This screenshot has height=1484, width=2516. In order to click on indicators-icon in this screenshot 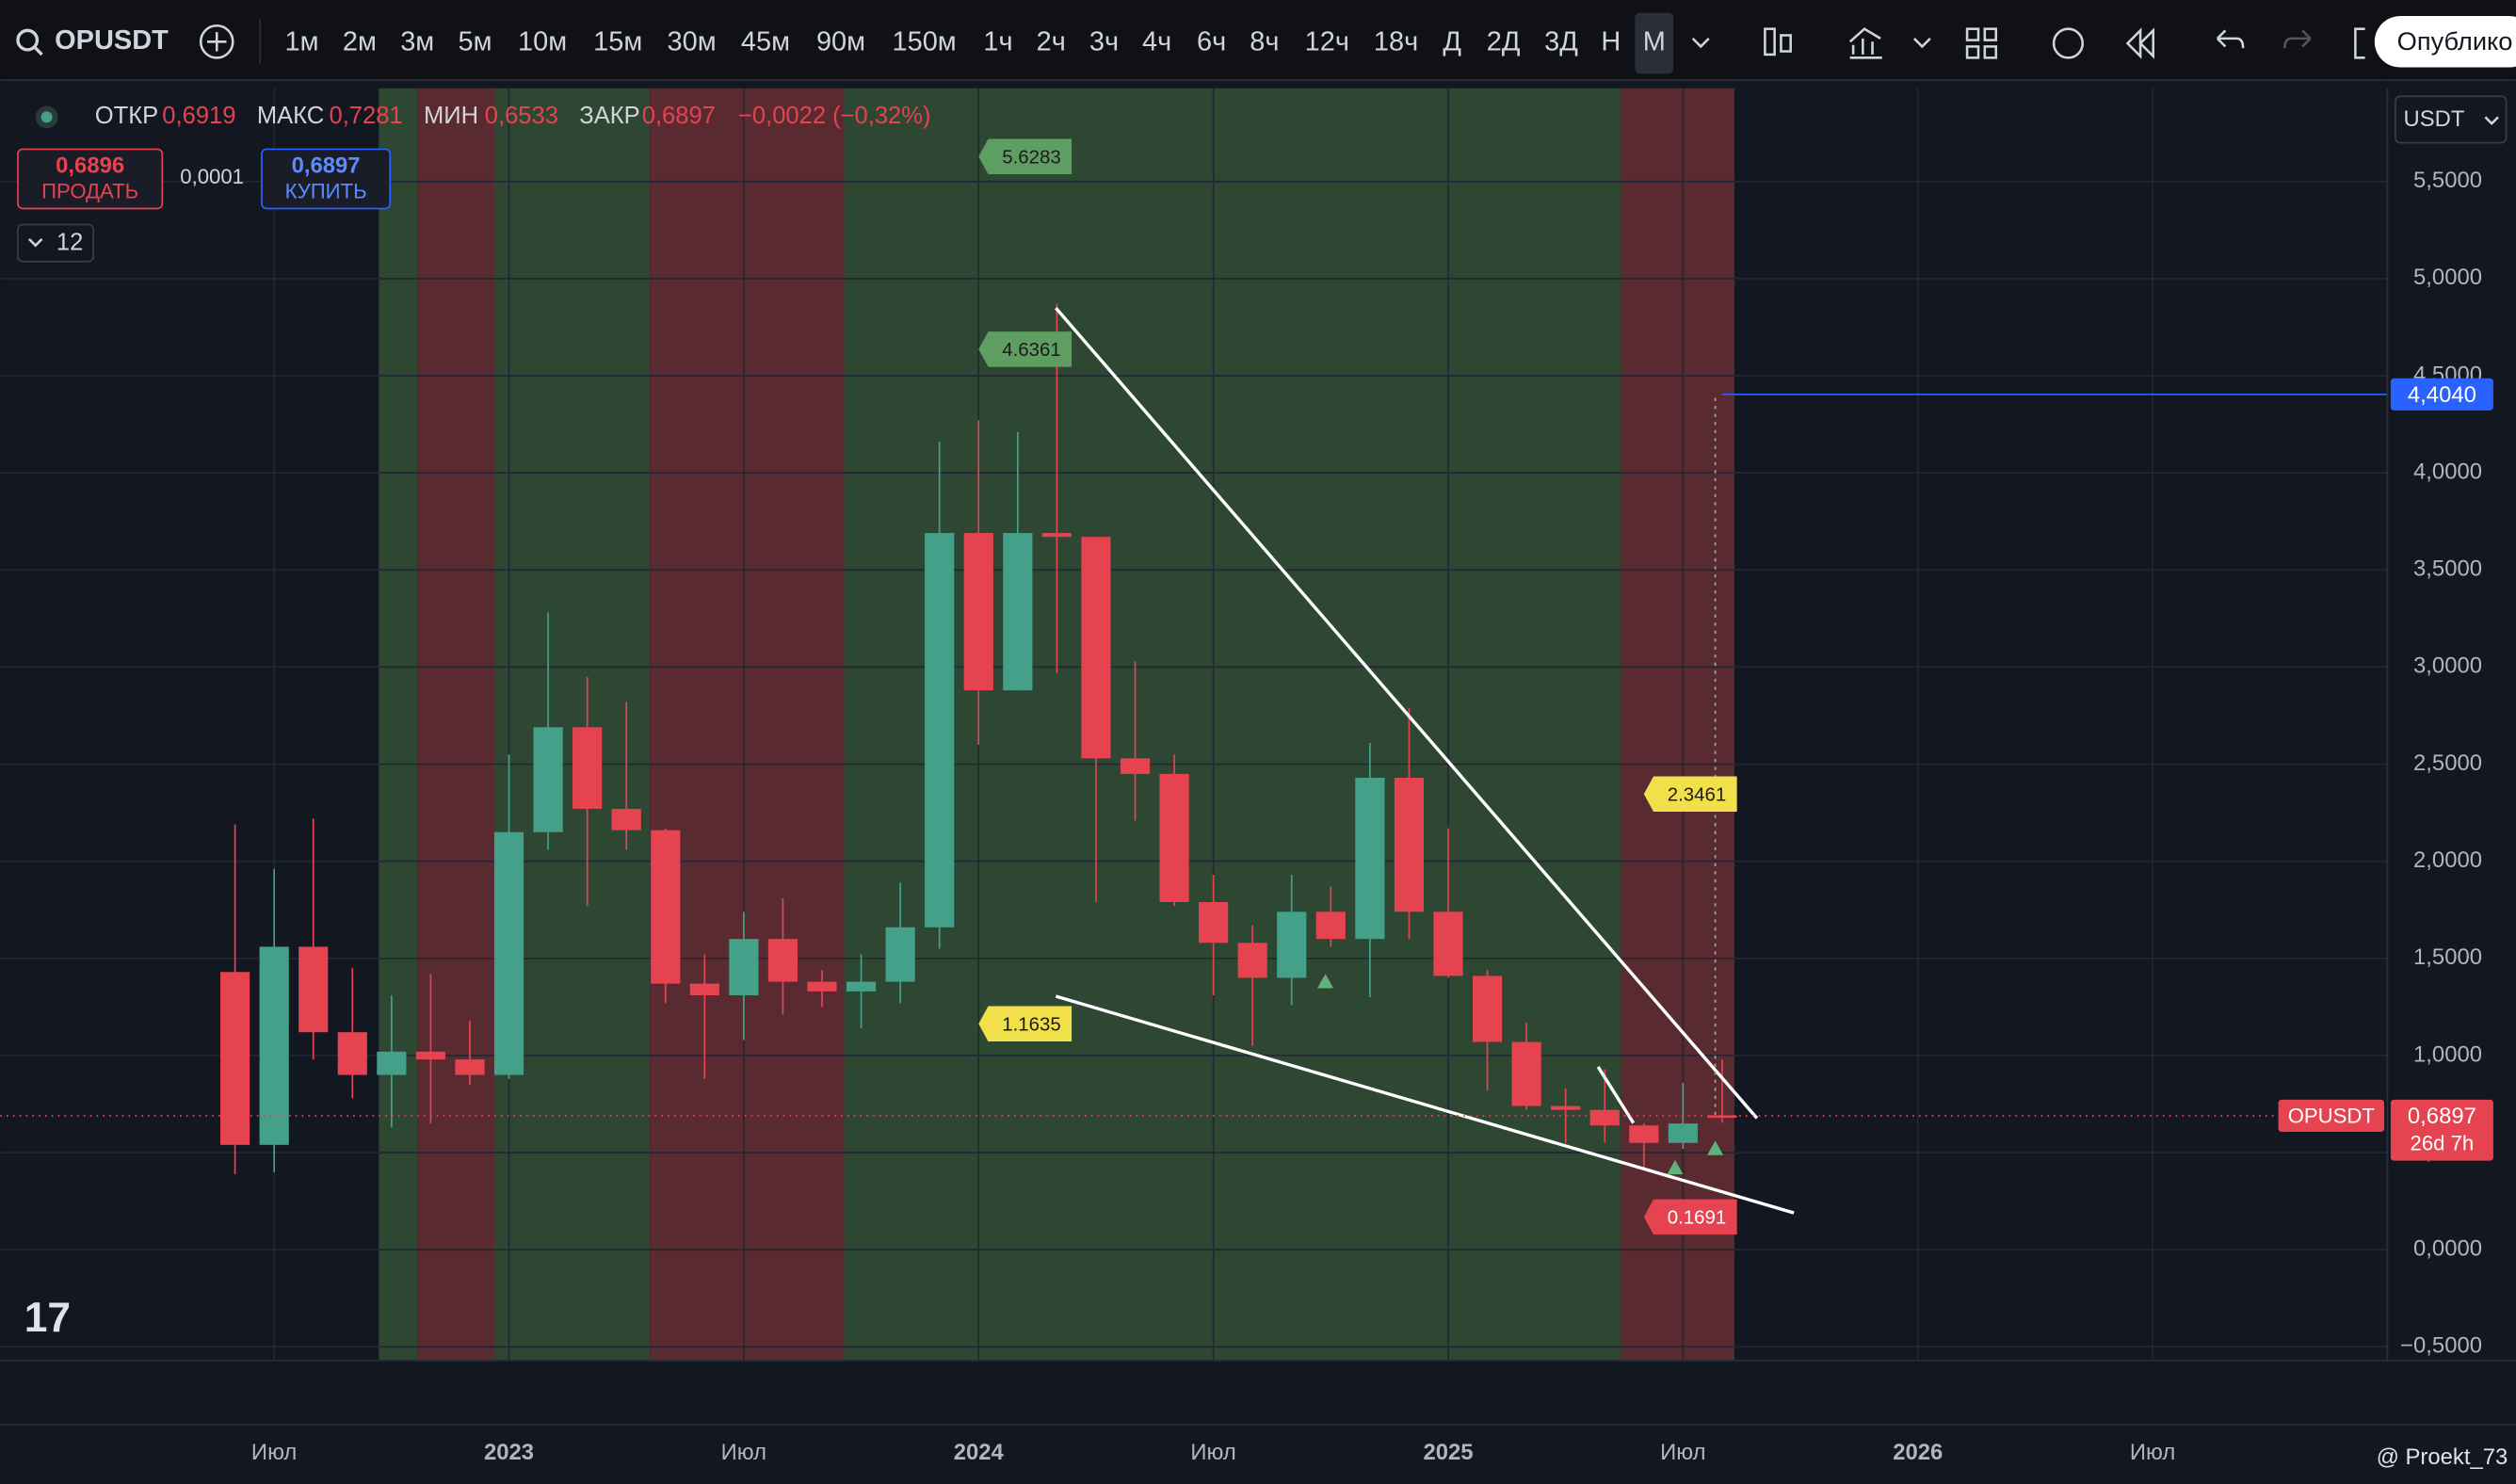, I will do `click(1865, 43)`.